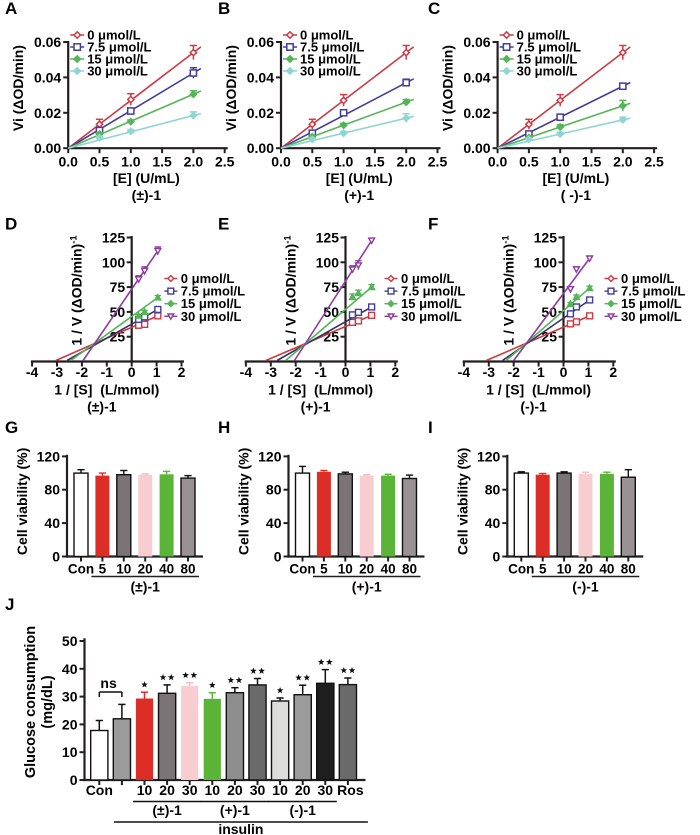  I want to click on svg-text: (+)-1, so click(235, 810).